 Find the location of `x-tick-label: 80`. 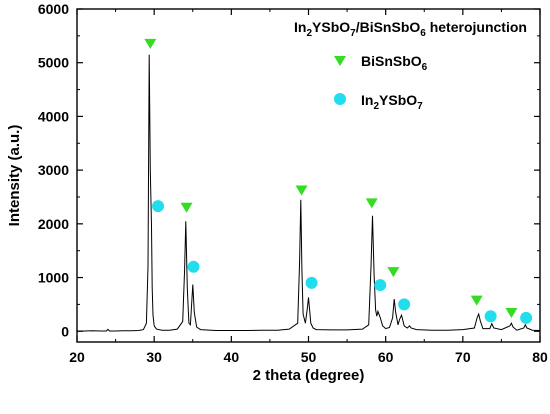

x-tick-label: 80 is located at coordinates (540, 357).